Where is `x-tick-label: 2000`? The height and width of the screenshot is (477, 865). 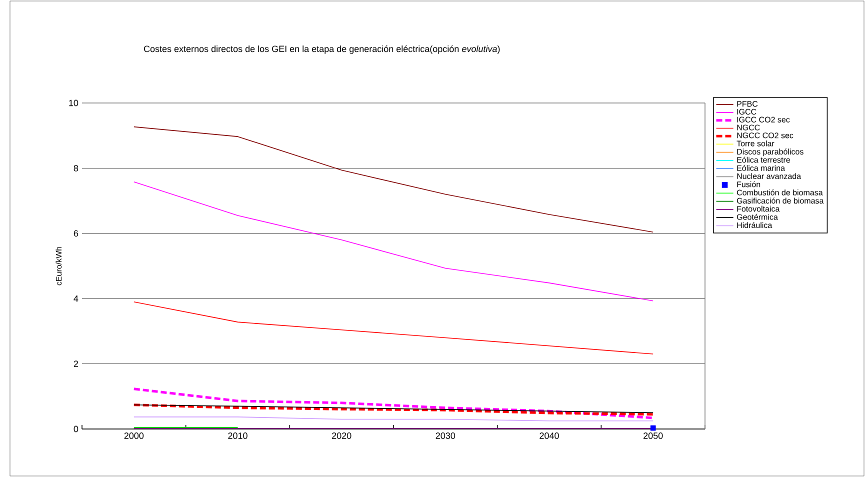 x-tick-label: 2000 is located at coordinates (134, 435).